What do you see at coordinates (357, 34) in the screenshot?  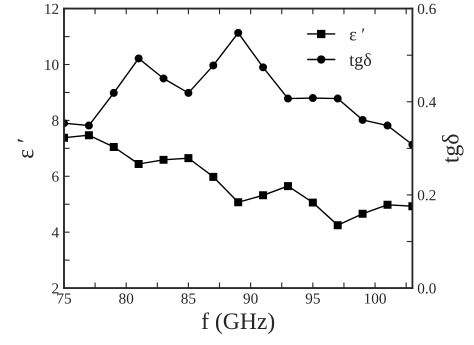 I see `legend-label: ε ′` at bounding box center [357, 34].